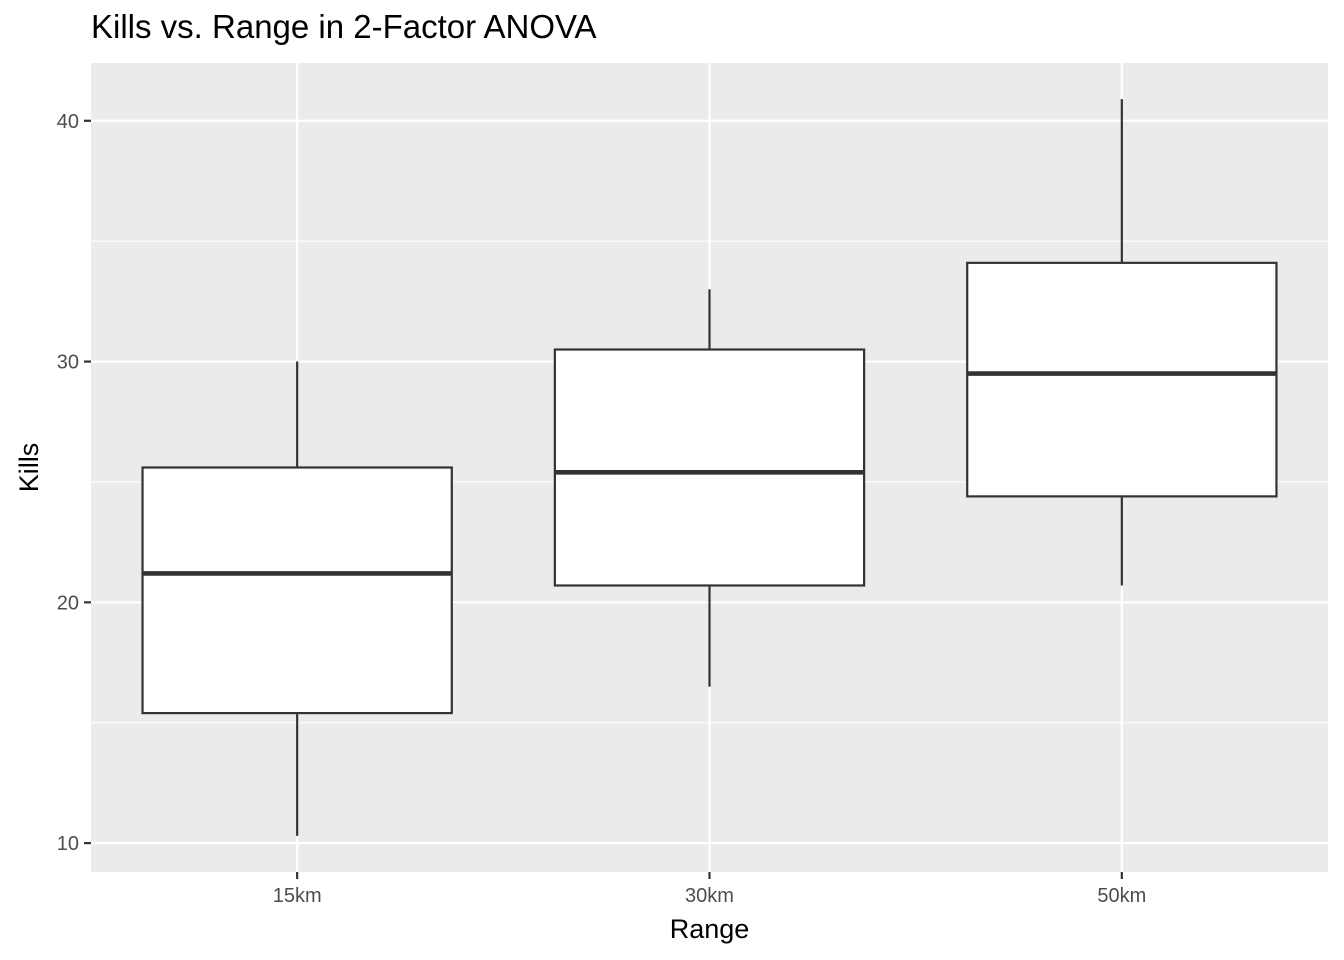 The width and height of the screenshot is (1344, 960). What do you see at coordinates (68, 844) in the screenshot?
I see `y-tick-label: 10` at bounding box center [68, 844].